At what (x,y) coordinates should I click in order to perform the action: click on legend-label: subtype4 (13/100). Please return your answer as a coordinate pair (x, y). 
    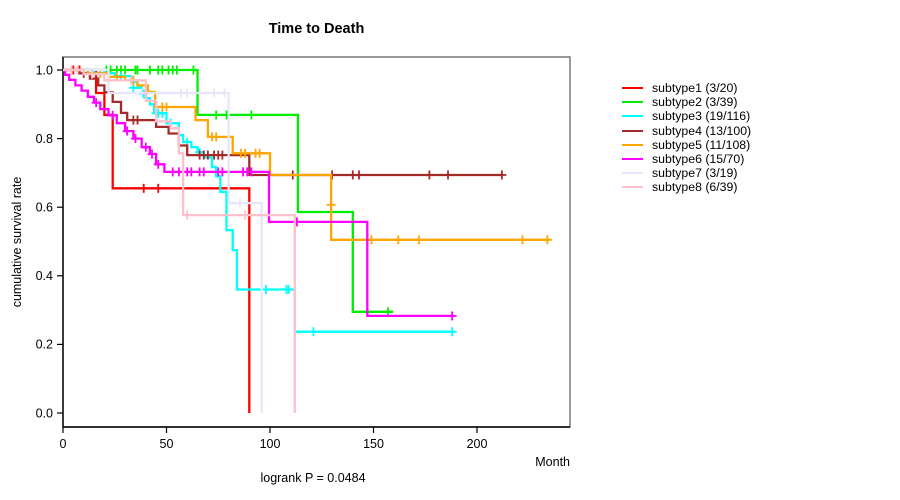
    Looking at the image, I should click on (702, 130).